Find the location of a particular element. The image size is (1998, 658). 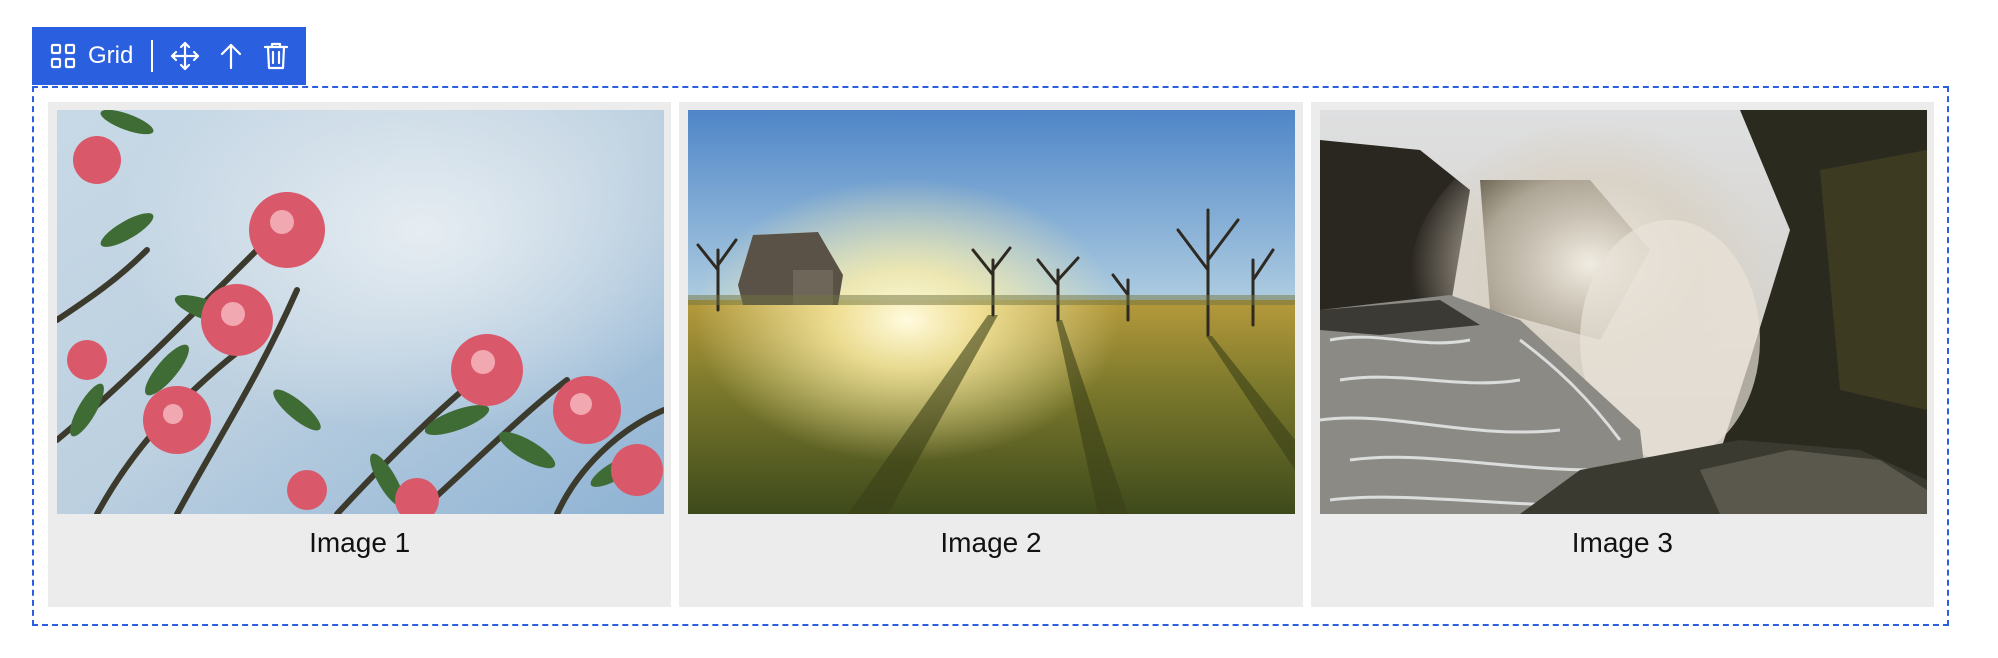

block-toolbar: Grid is located at coordinates (169, 56).